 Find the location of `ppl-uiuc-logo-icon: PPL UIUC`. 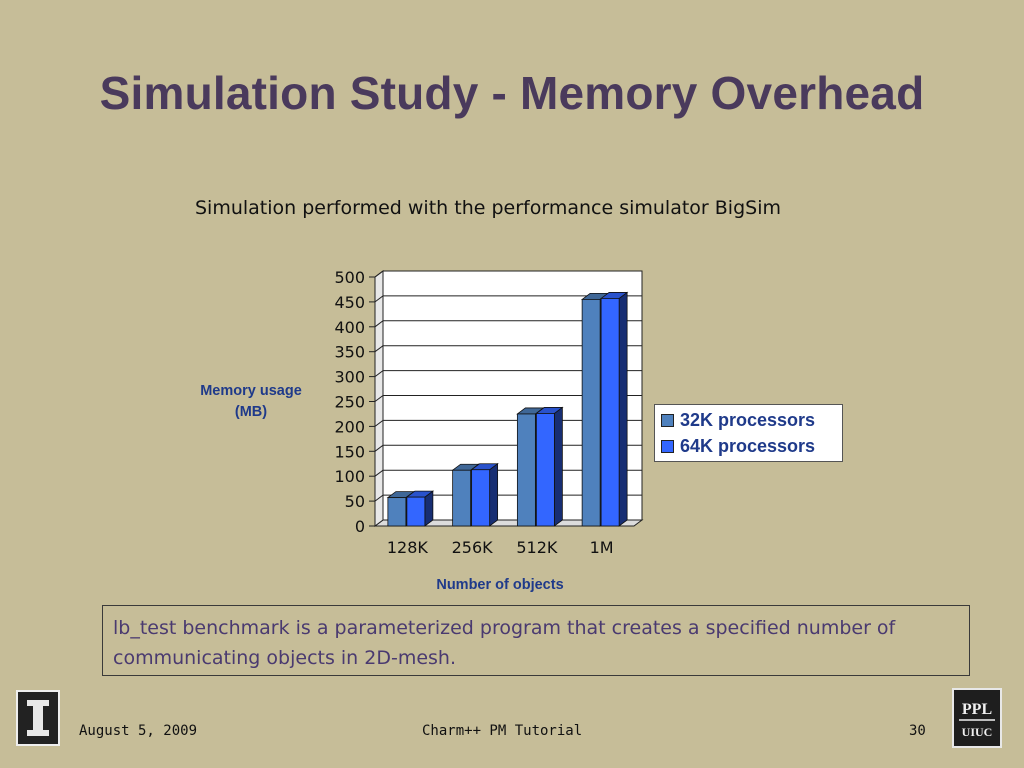

ppl-uiuc-logo-icon: PPL UIUC is located at coordinates (977, 718).